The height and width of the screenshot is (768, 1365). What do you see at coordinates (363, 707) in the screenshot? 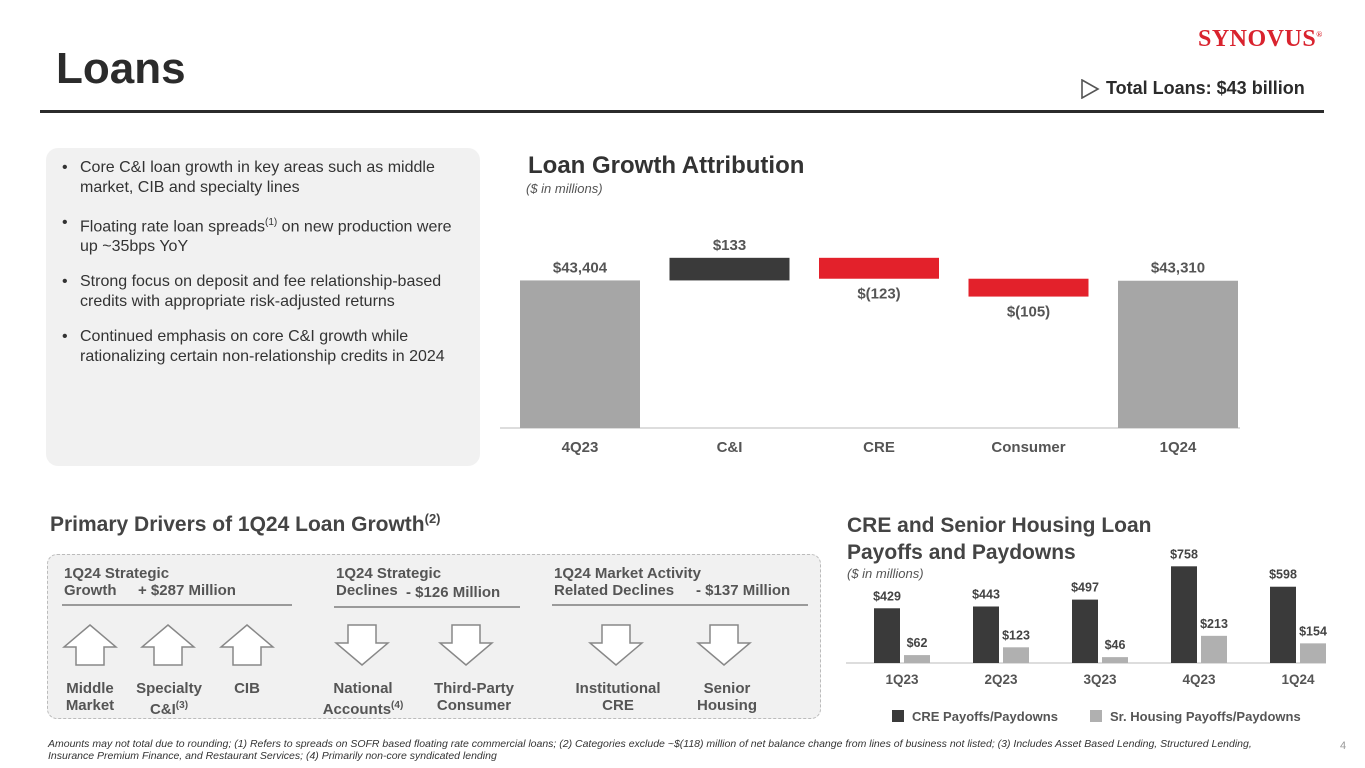
I see `driver-label-line: Accounts(4)` at bounding box center [363, 707].